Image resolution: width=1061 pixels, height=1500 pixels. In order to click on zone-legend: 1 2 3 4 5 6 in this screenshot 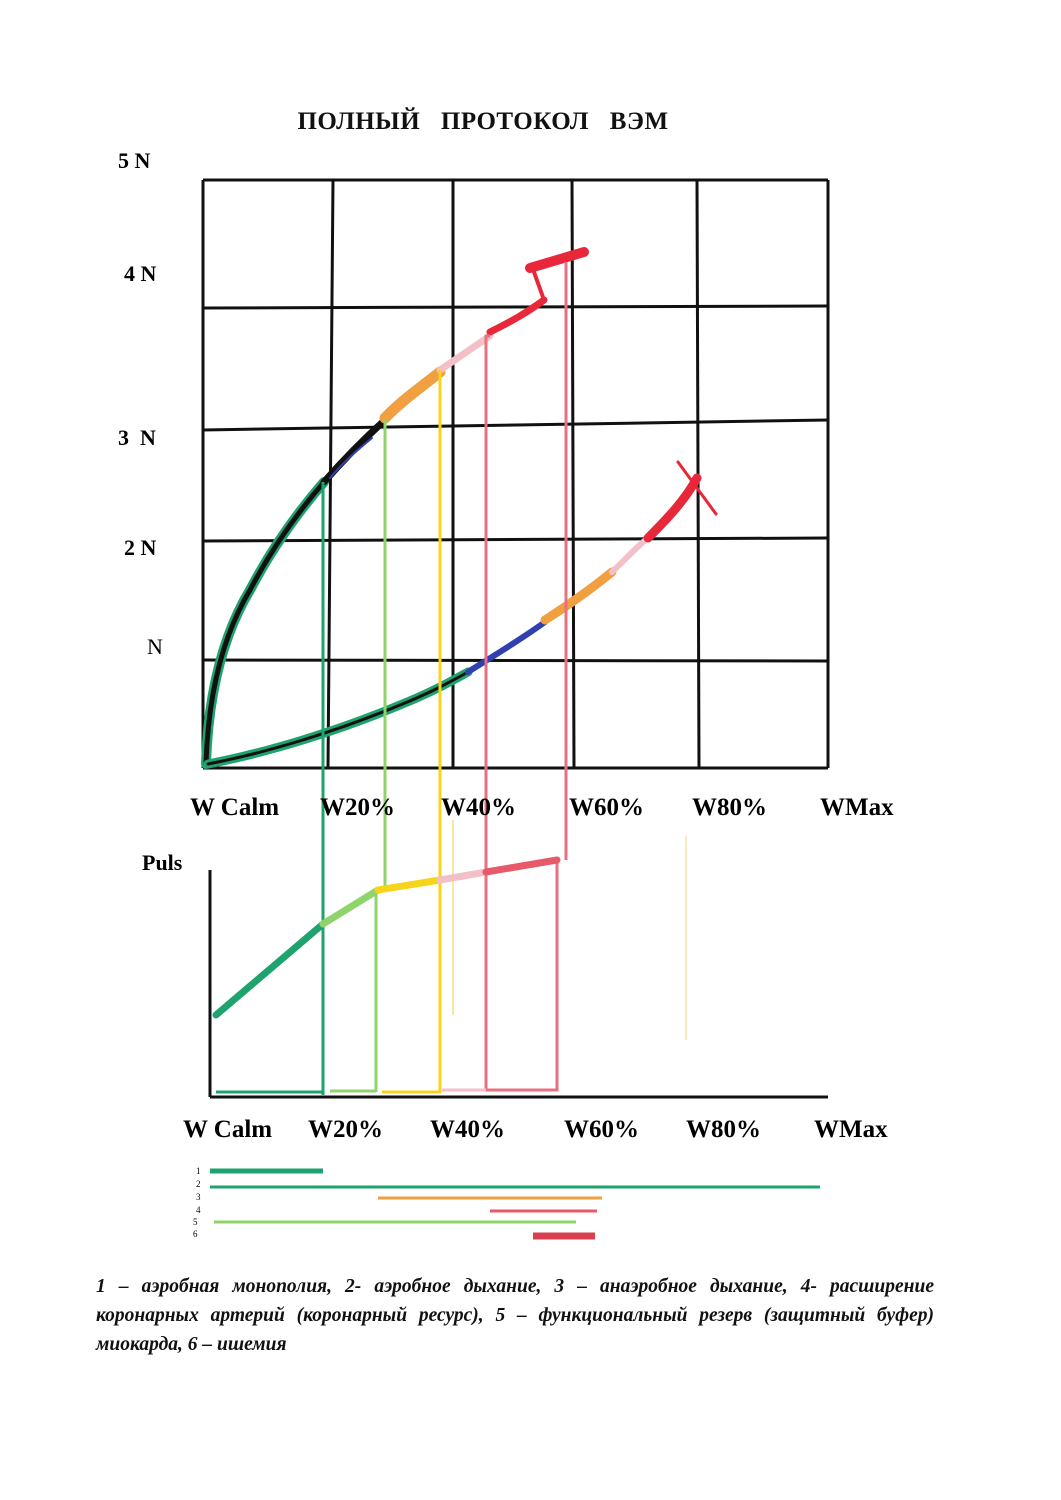, I will do `click(506, 1203)`.